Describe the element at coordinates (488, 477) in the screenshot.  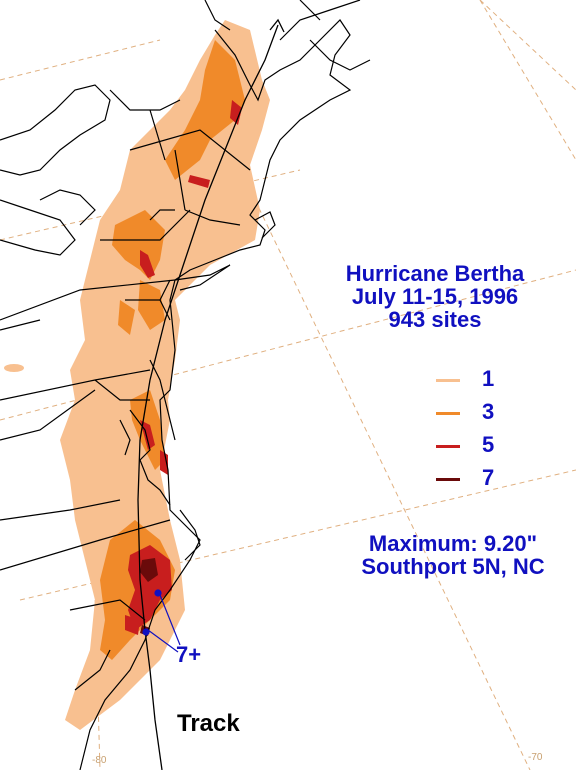
I see `legend-label-7: 7` at that location.